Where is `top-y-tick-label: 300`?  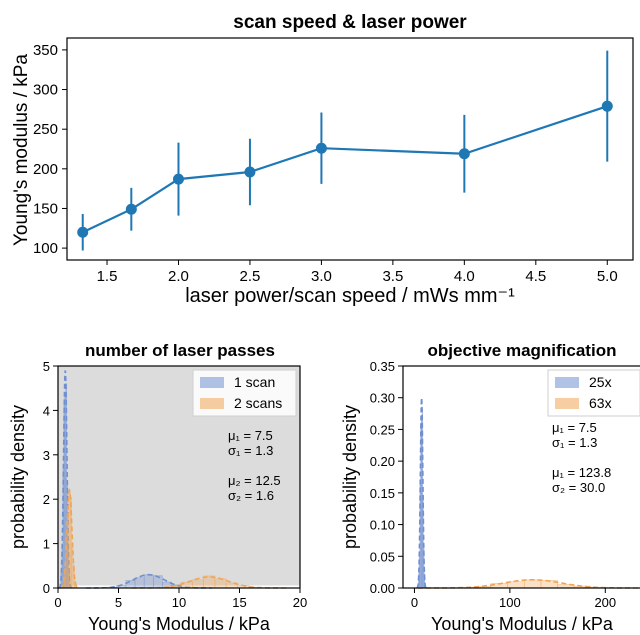
top-y-tick-label: 300 is located at coordinates (45, 90).